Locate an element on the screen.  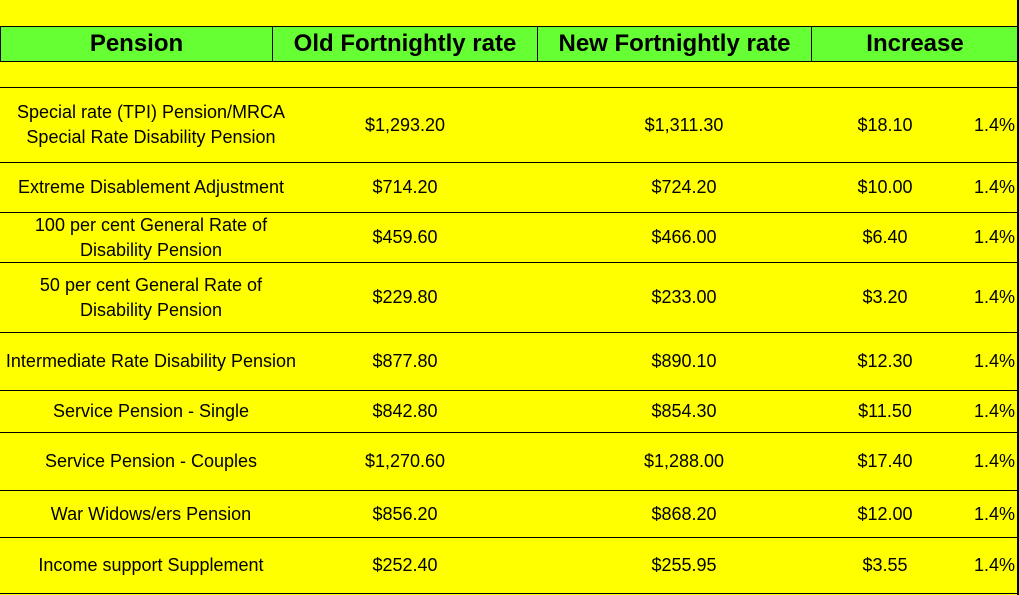
increase-amount: $3.20 is located at coordinates (885, 297).